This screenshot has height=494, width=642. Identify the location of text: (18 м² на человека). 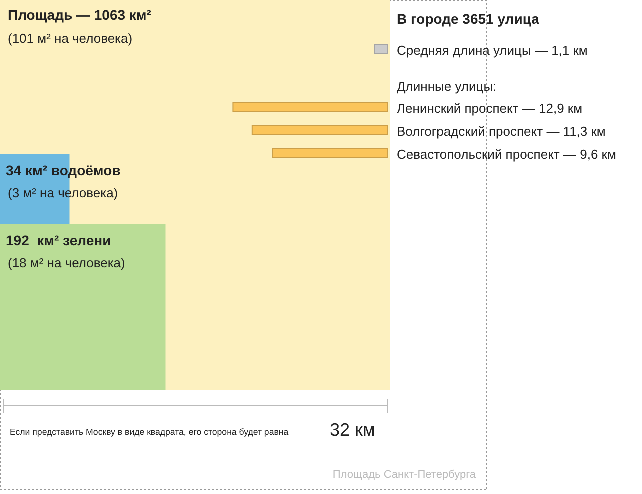
(67, 262).